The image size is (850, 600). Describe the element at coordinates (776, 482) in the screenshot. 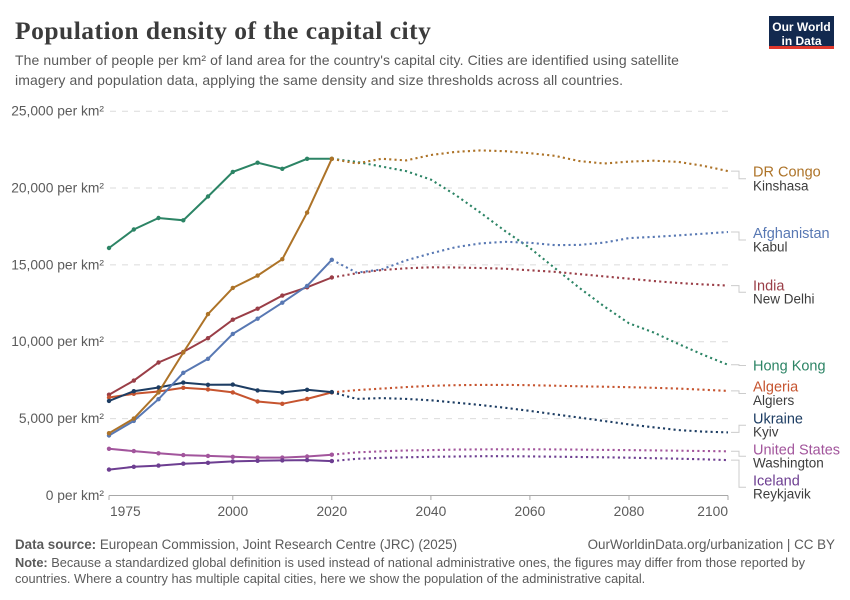

I see `svg-text: Iceland` at that location.